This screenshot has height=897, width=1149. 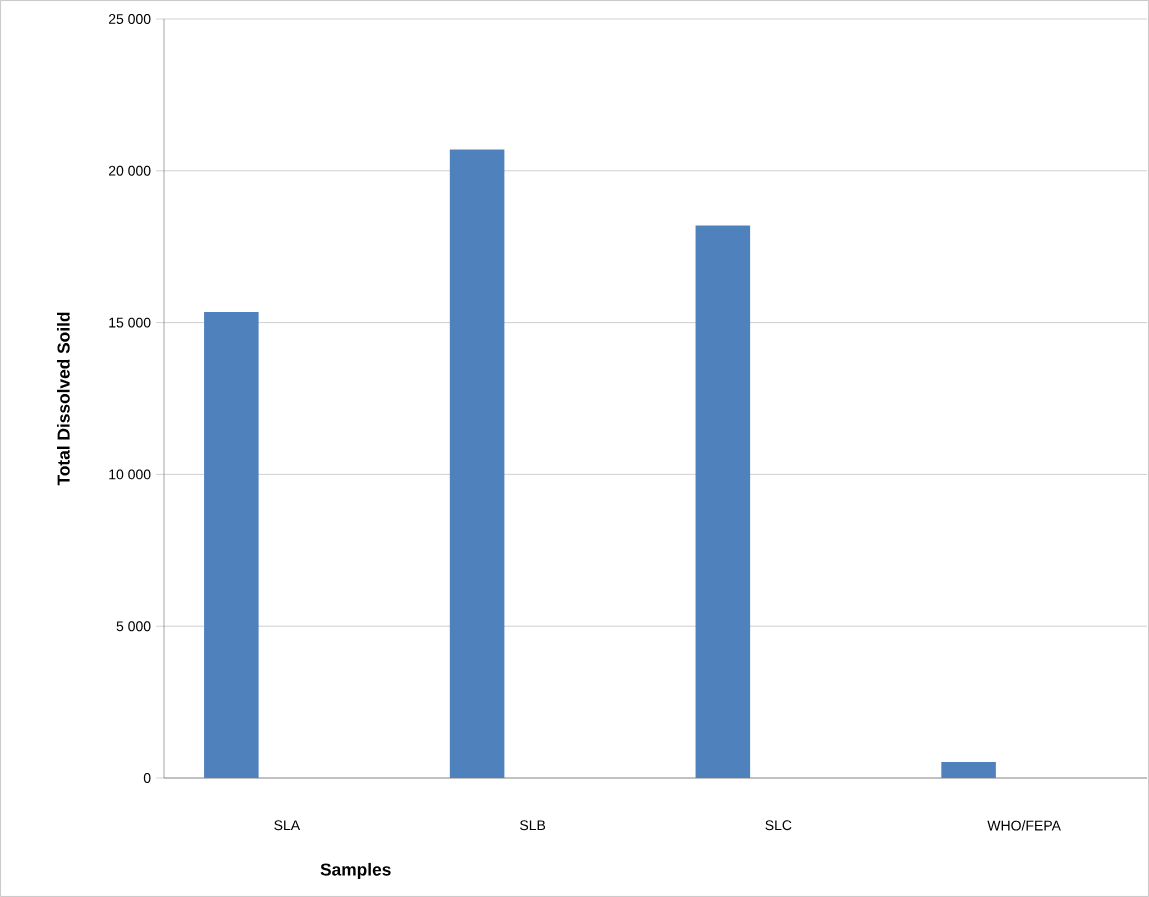 I want to click on y-tick-label: 15 000, so click(x=130, y=322).